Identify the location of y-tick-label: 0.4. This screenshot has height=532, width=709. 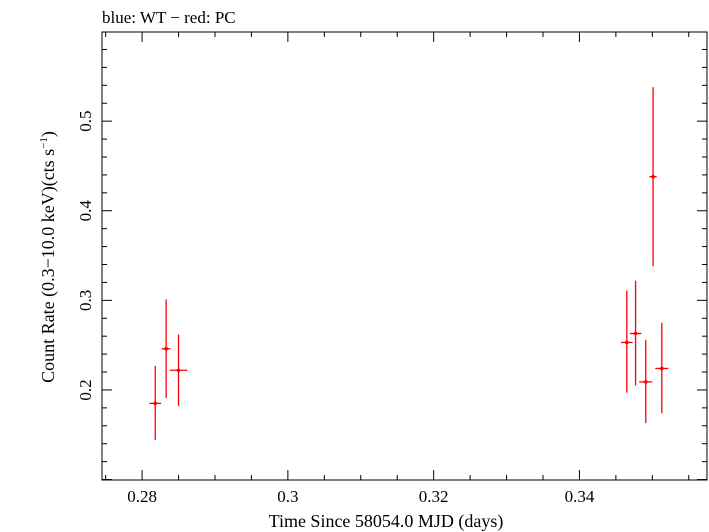
(85, 211).